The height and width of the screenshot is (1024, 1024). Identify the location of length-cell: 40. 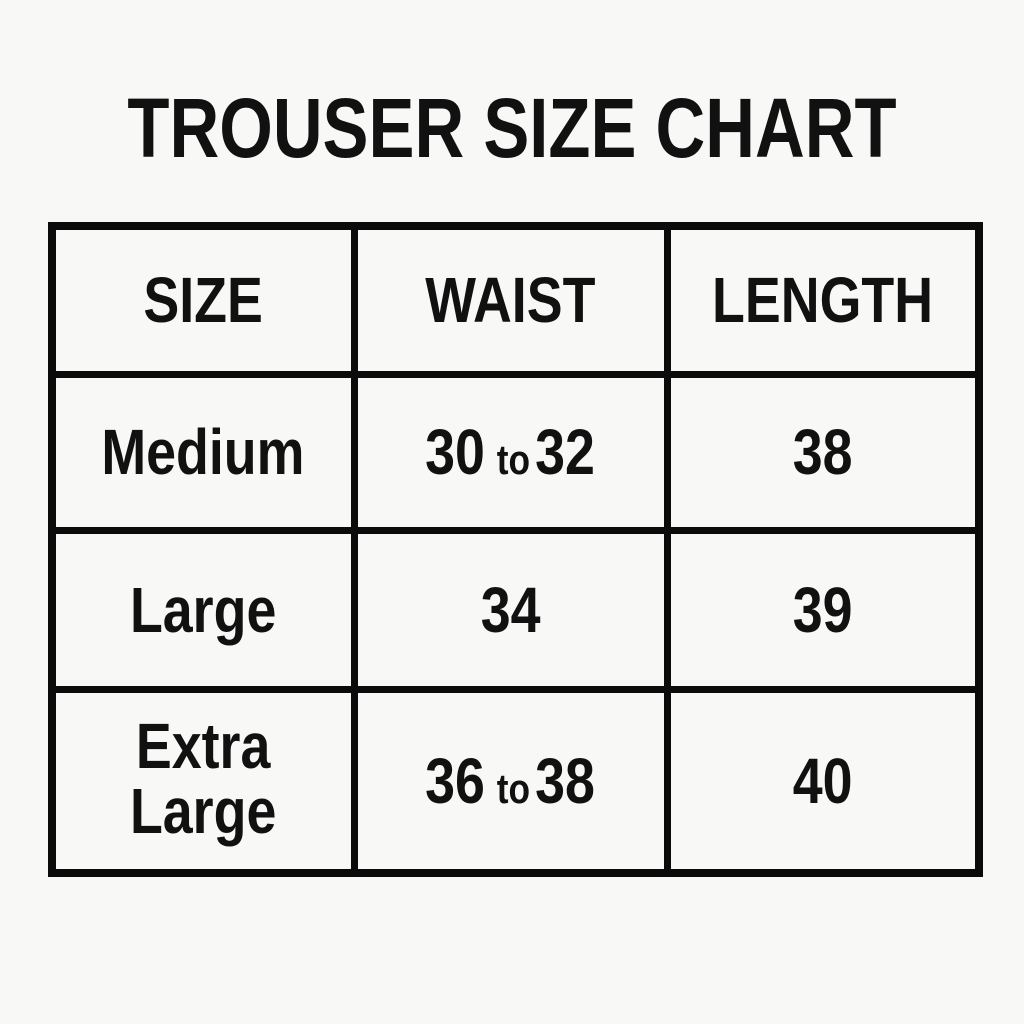
(823, 781).